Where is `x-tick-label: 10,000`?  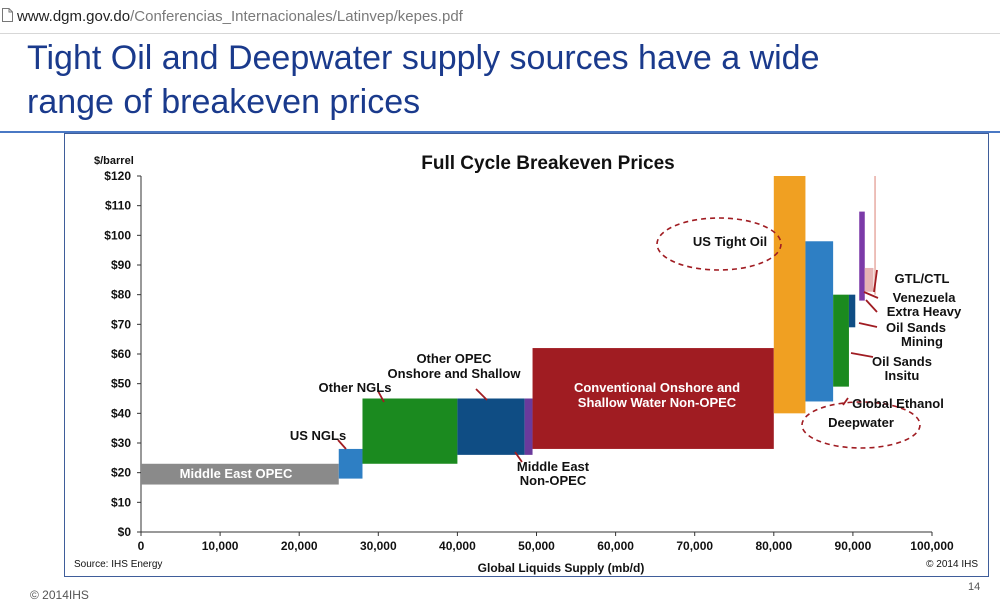
x-tick-label: 10,000 is located at coordinates (220, 546).